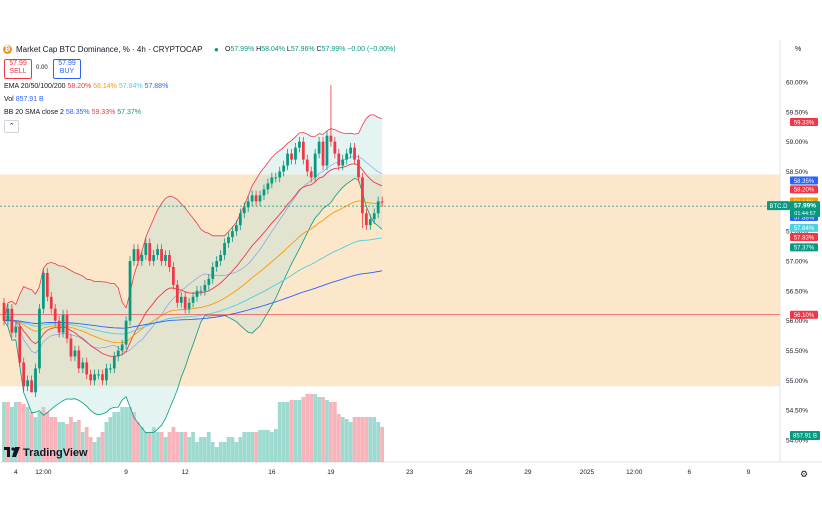  I want to click on price-axis-label: 59.33%, so click(804, 123).